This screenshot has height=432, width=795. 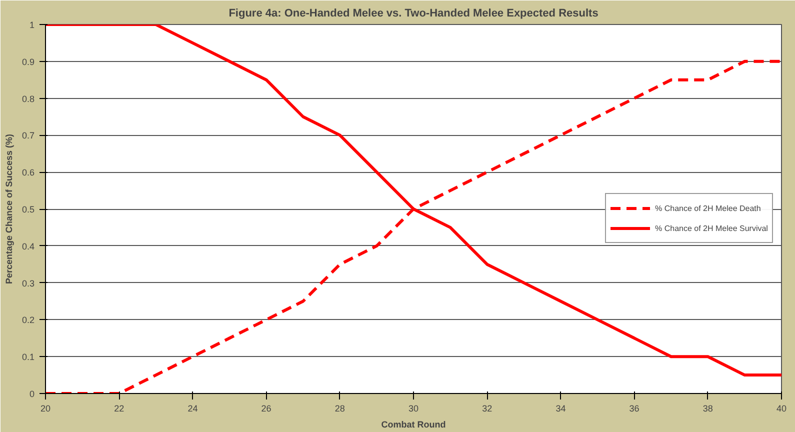 What do you see at coordinates (339, 409) in the screenshot?
I see `x-tick-label: 28` at bounding box center [339, 409].